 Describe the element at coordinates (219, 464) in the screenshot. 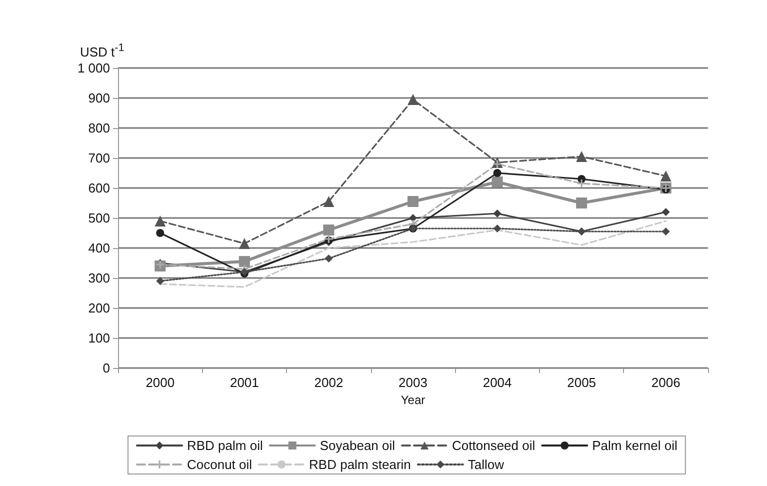

I see `legend-label: Coconut oil` at that location.